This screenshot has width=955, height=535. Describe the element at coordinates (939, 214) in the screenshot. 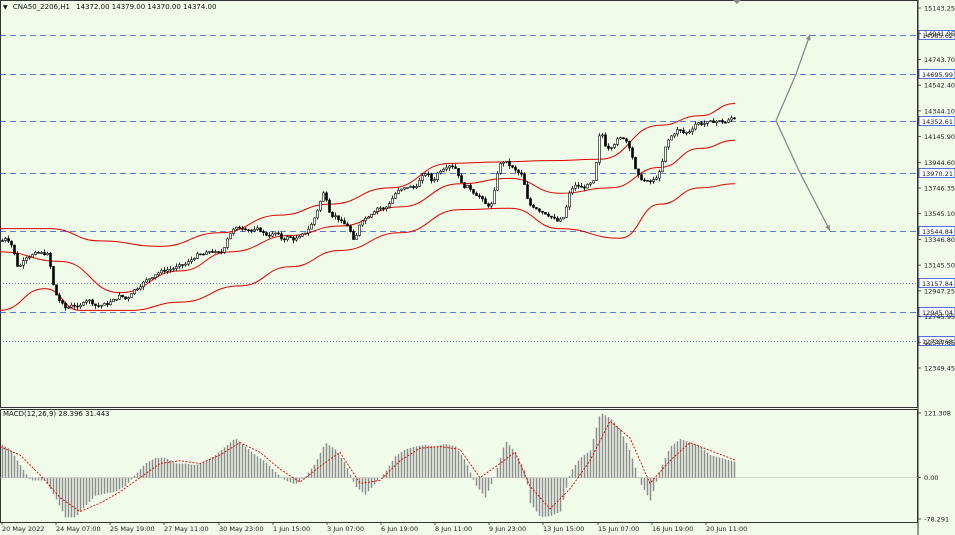

I see `price-tick-label: 13545.10` at that location.